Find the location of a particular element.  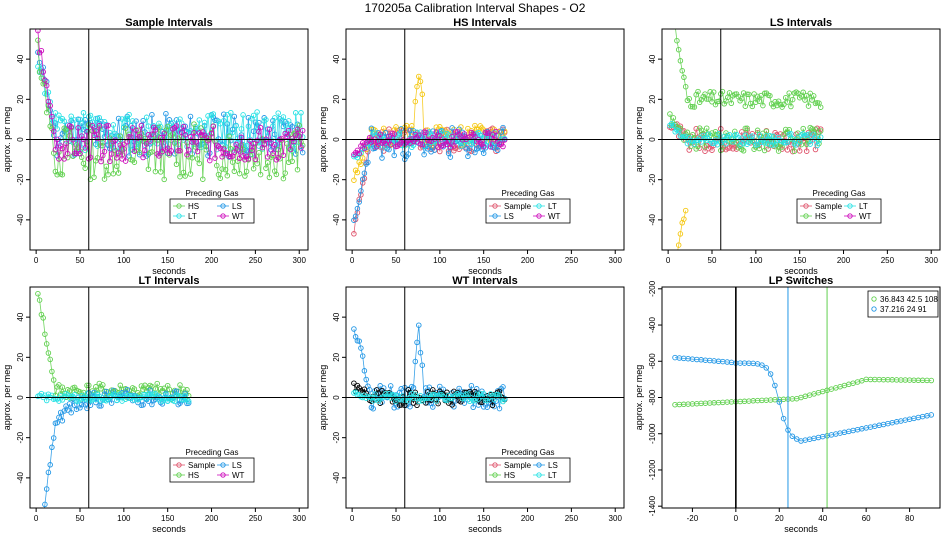

y-tick-label: -40 is located at coordinates (20, 478).